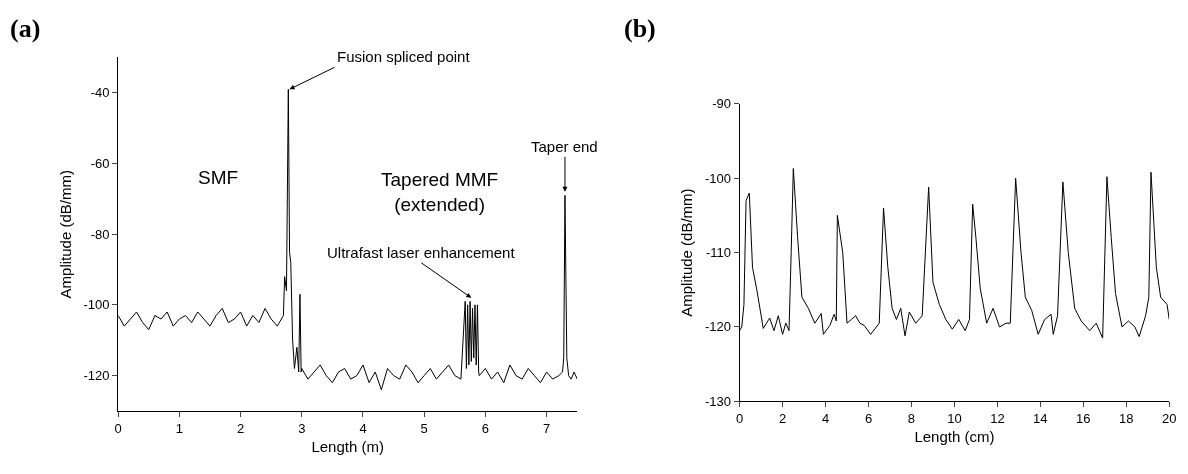  What do you see at coordinates (347, 446) in the screenshot?
I see `x-axis-title: Length (m)` at bounding box center [347, 446].